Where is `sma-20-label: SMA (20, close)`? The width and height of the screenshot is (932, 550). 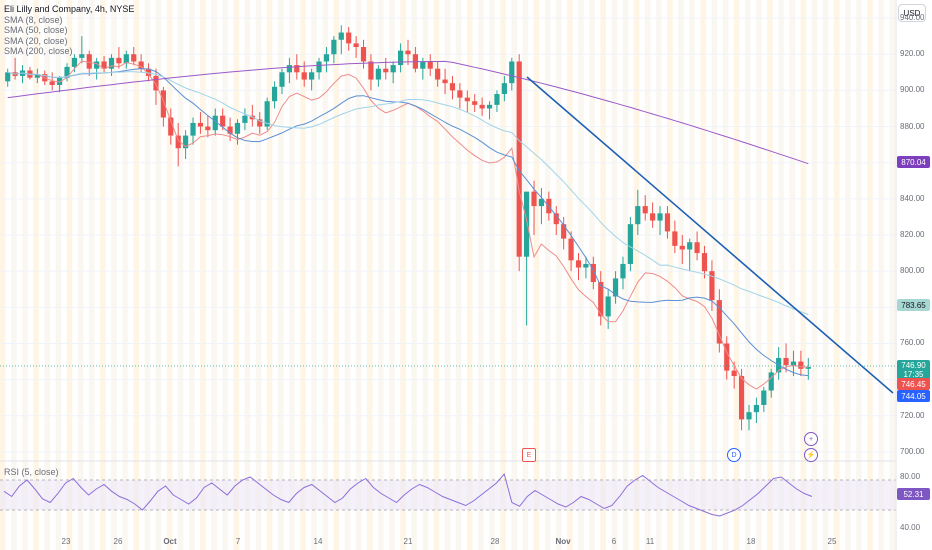
sma-20-label: SMA (20, close) is located at coordinates (36, 40).